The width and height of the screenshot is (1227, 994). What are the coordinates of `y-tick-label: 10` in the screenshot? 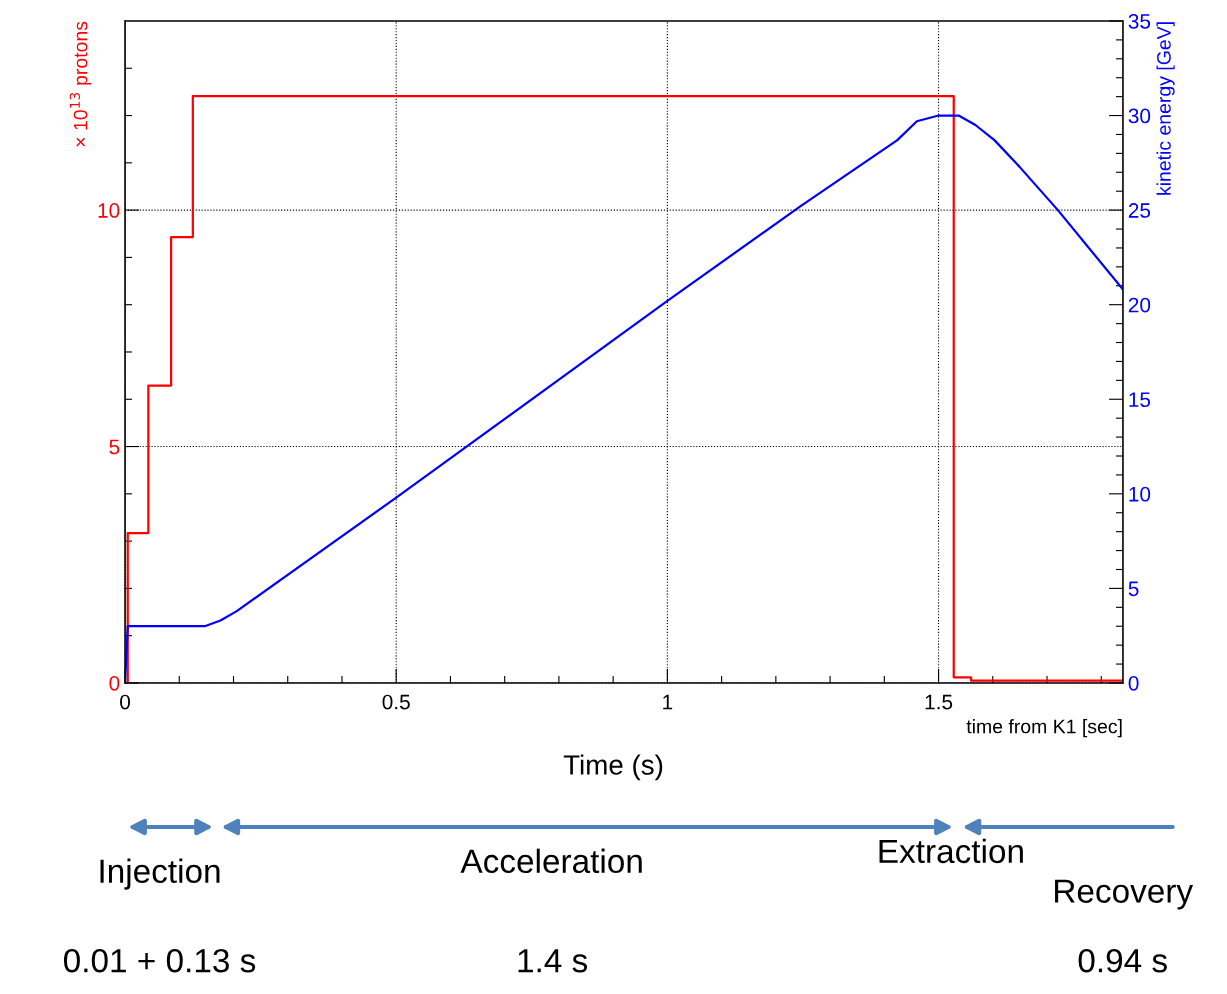 It's located at (109, 210).